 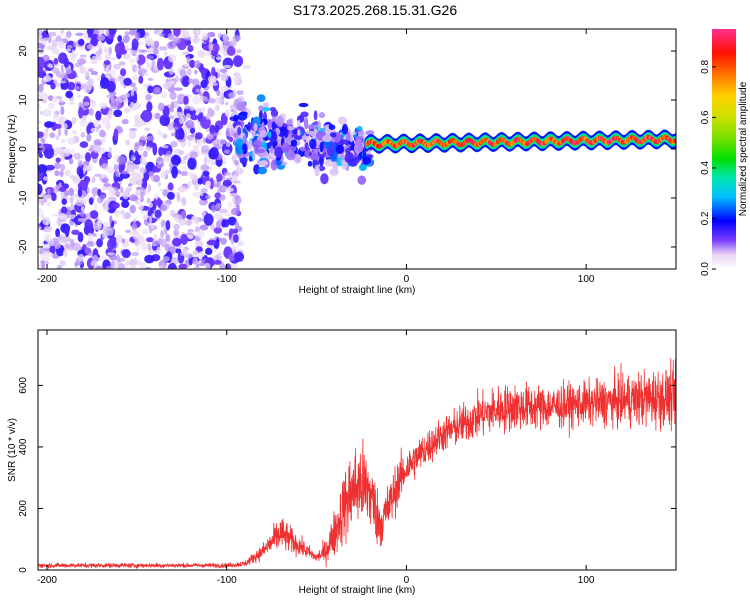 What do you see at coordinates (407, 279) in the screenshot?
I see `spectrogram-x-tick-label: 0` at bounding box center [407, 279].